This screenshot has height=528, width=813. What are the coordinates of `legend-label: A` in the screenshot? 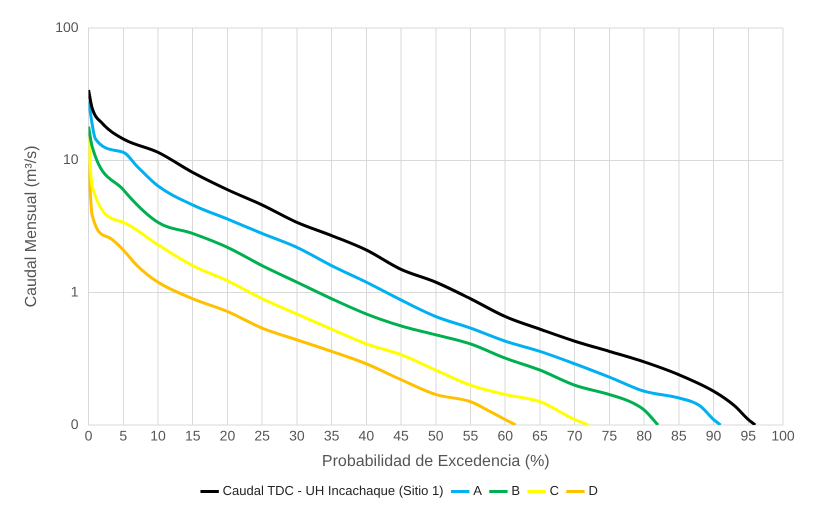 It's located at (477, 490).